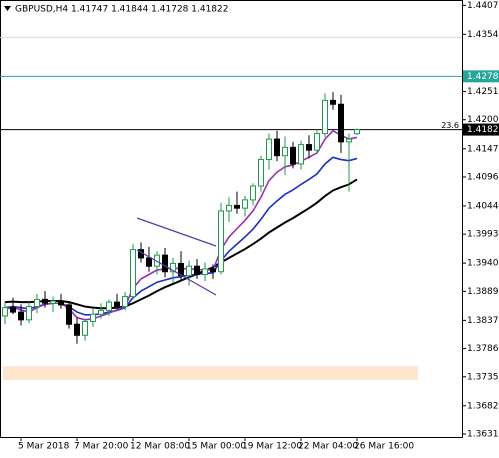 This screenshot has width=499, height=458. What do you see at coordinates (7, 8) in the screenshot?
I see `symbol-triangle` at bounding box center [7, 8].